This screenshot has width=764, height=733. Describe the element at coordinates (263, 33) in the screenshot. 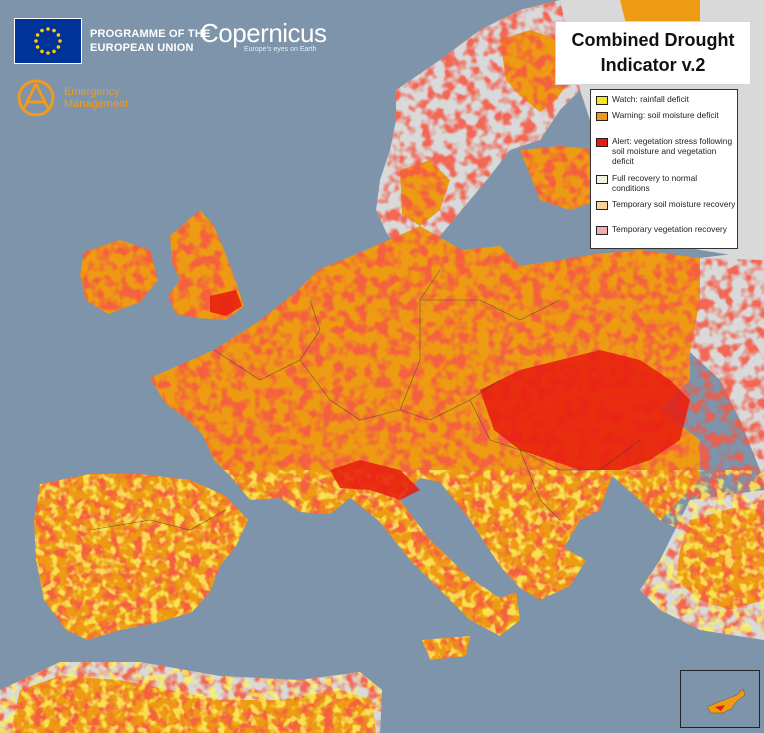

I see `copernicus-name: Copernicus` at that location.